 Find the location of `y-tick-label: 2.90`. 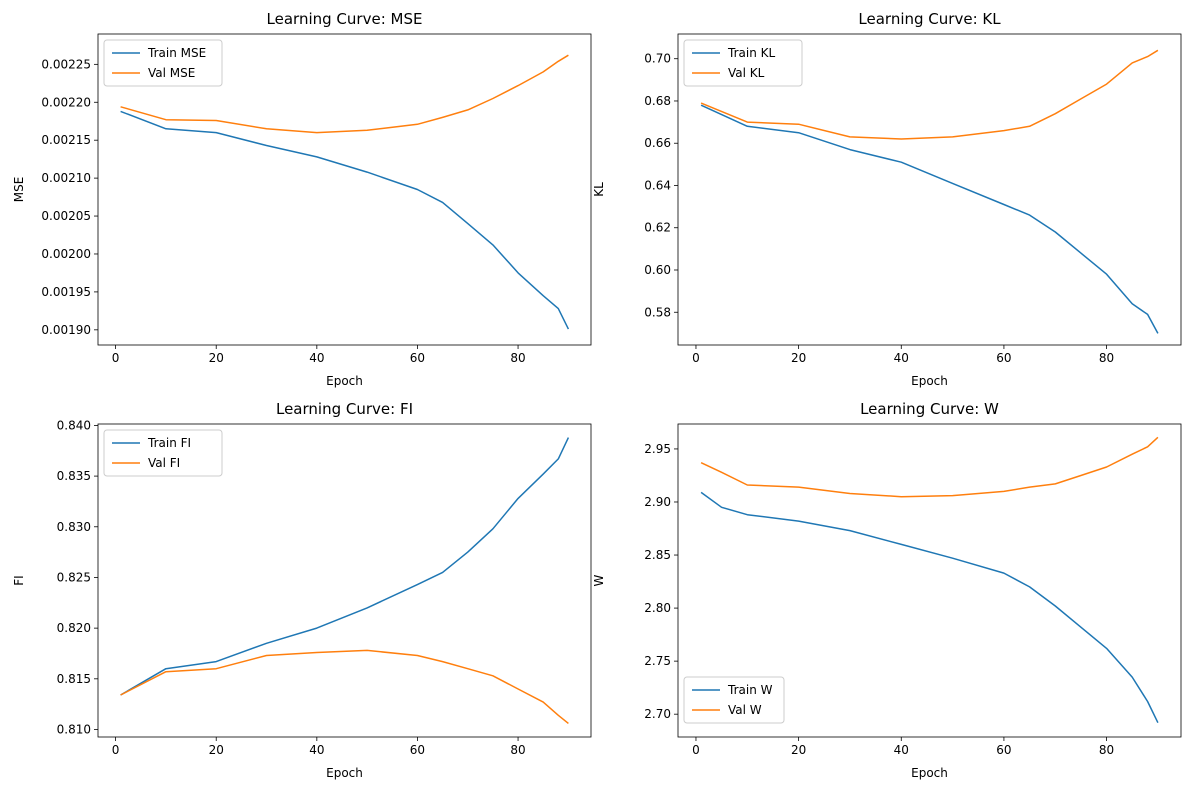

y-tick-label: 2.90 is located at coordinates (657, 502).